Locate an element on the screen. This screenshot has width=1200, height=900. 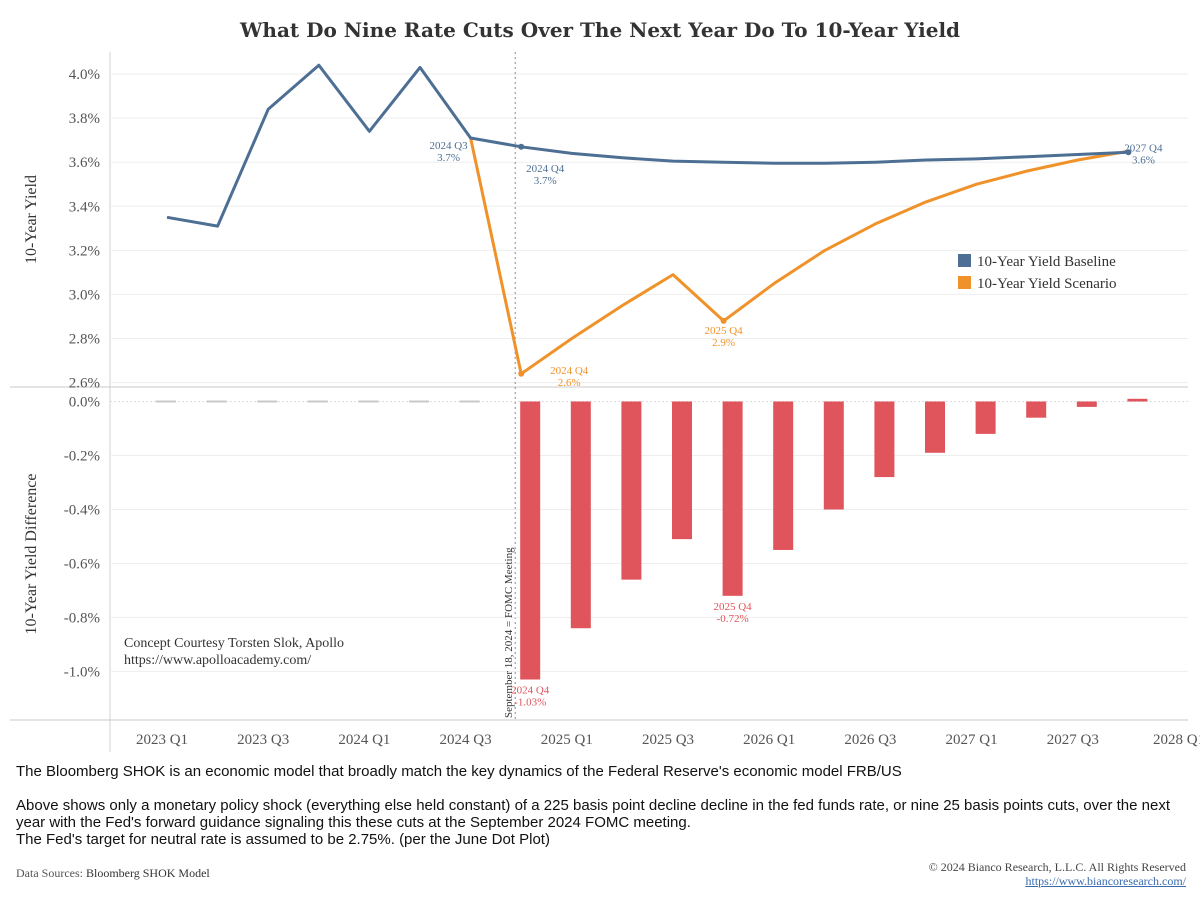
credit-line: https://www.apolloacademy.com/ is located at coordinates (217, 660).